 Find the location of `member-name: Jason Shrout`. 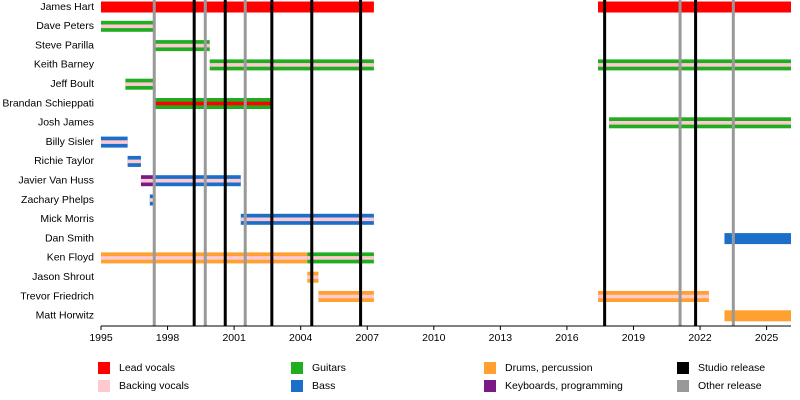

member-name: Jason Shrout is located at coordinates (63, 277).